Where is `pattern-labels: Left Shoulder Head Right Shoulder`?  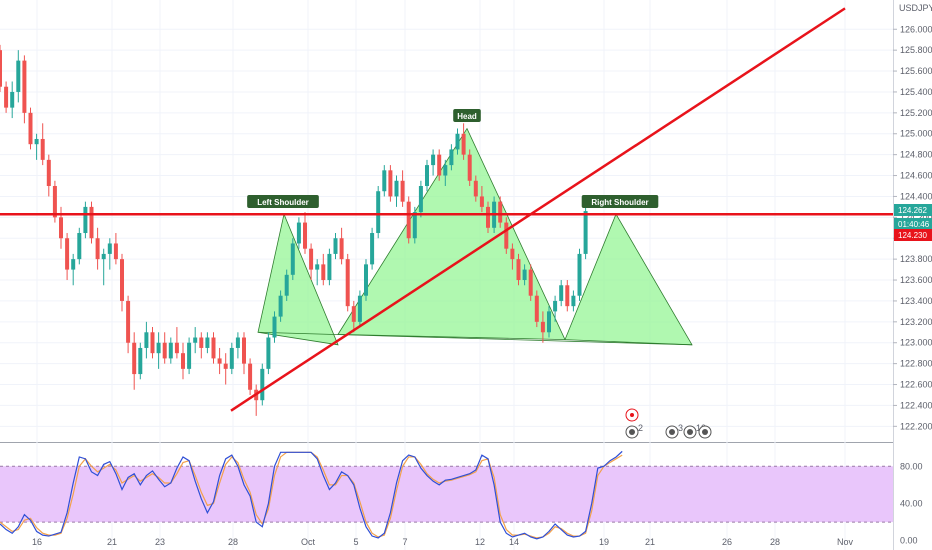 pattern-labels: Left Shoulder Head Right Shoulder is located at coordinates (453, 158).